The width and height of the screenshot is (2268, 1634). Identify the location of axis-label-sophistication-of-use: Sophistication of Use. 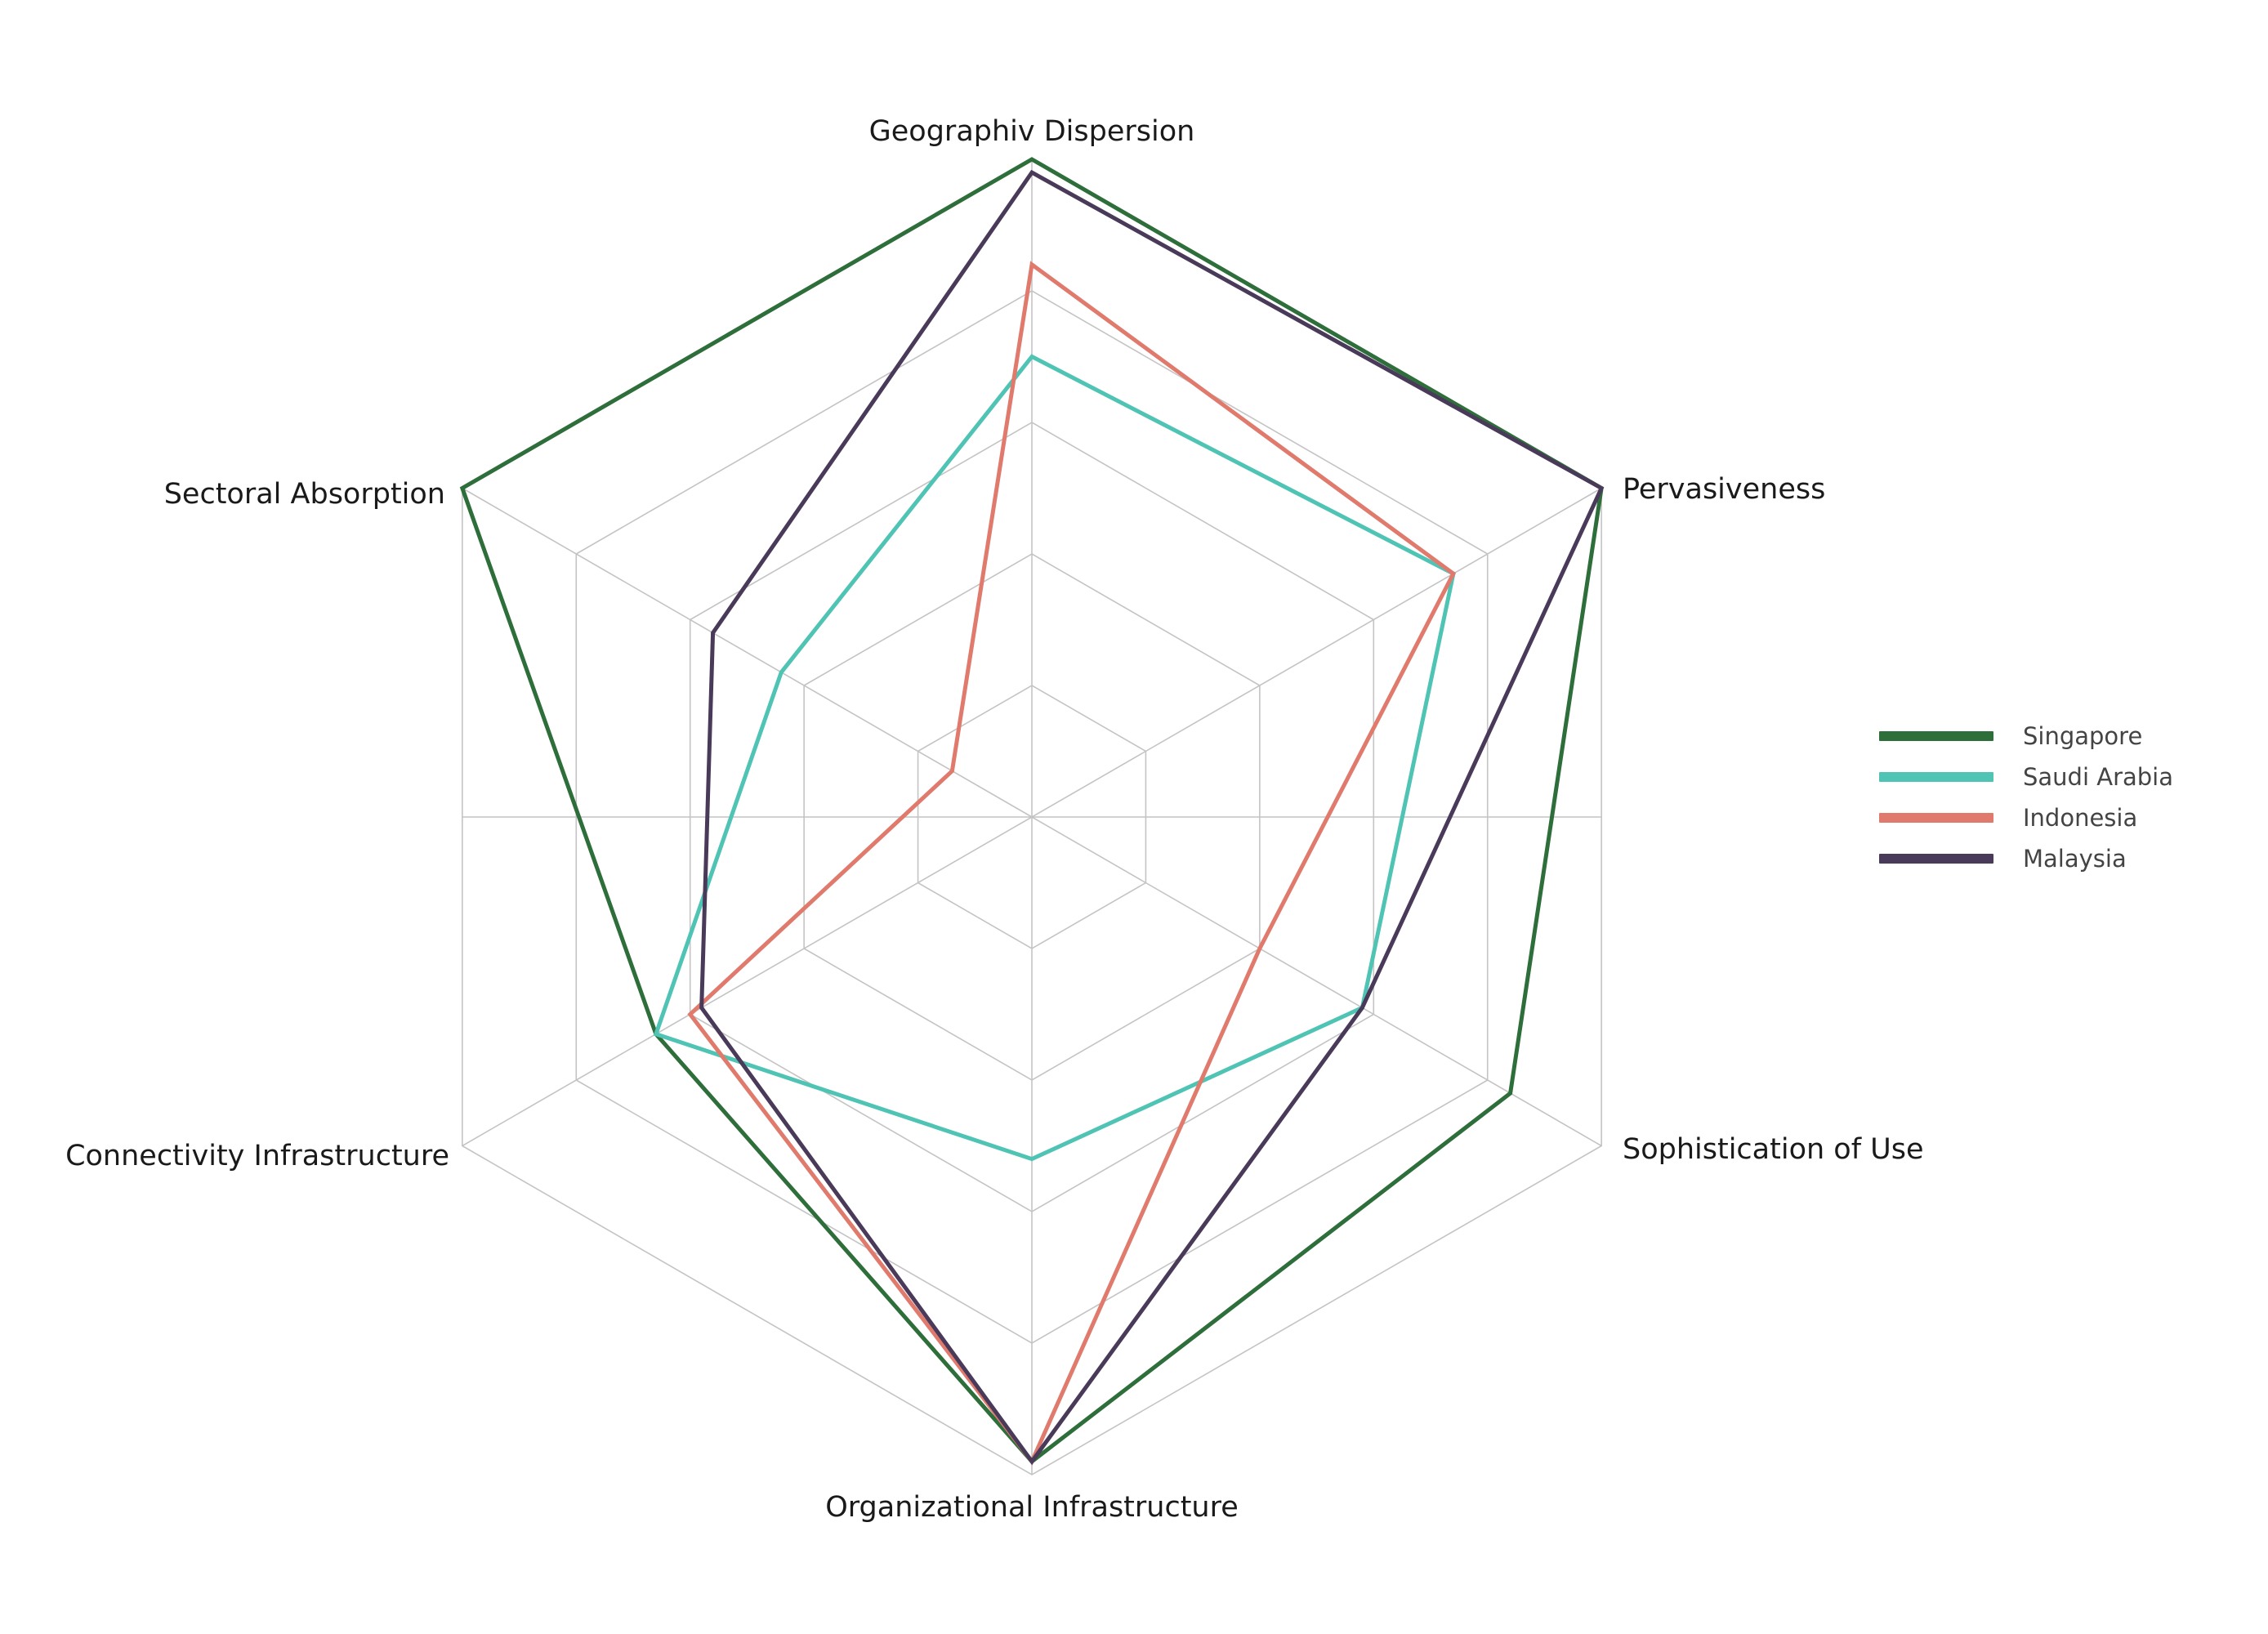
(1773, 1149).